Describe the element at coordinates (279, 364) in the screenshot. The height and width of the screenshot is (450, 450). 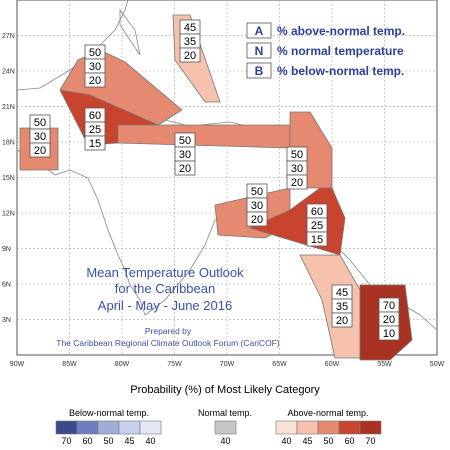
I see `lon-tick-label: 65W` at that location.